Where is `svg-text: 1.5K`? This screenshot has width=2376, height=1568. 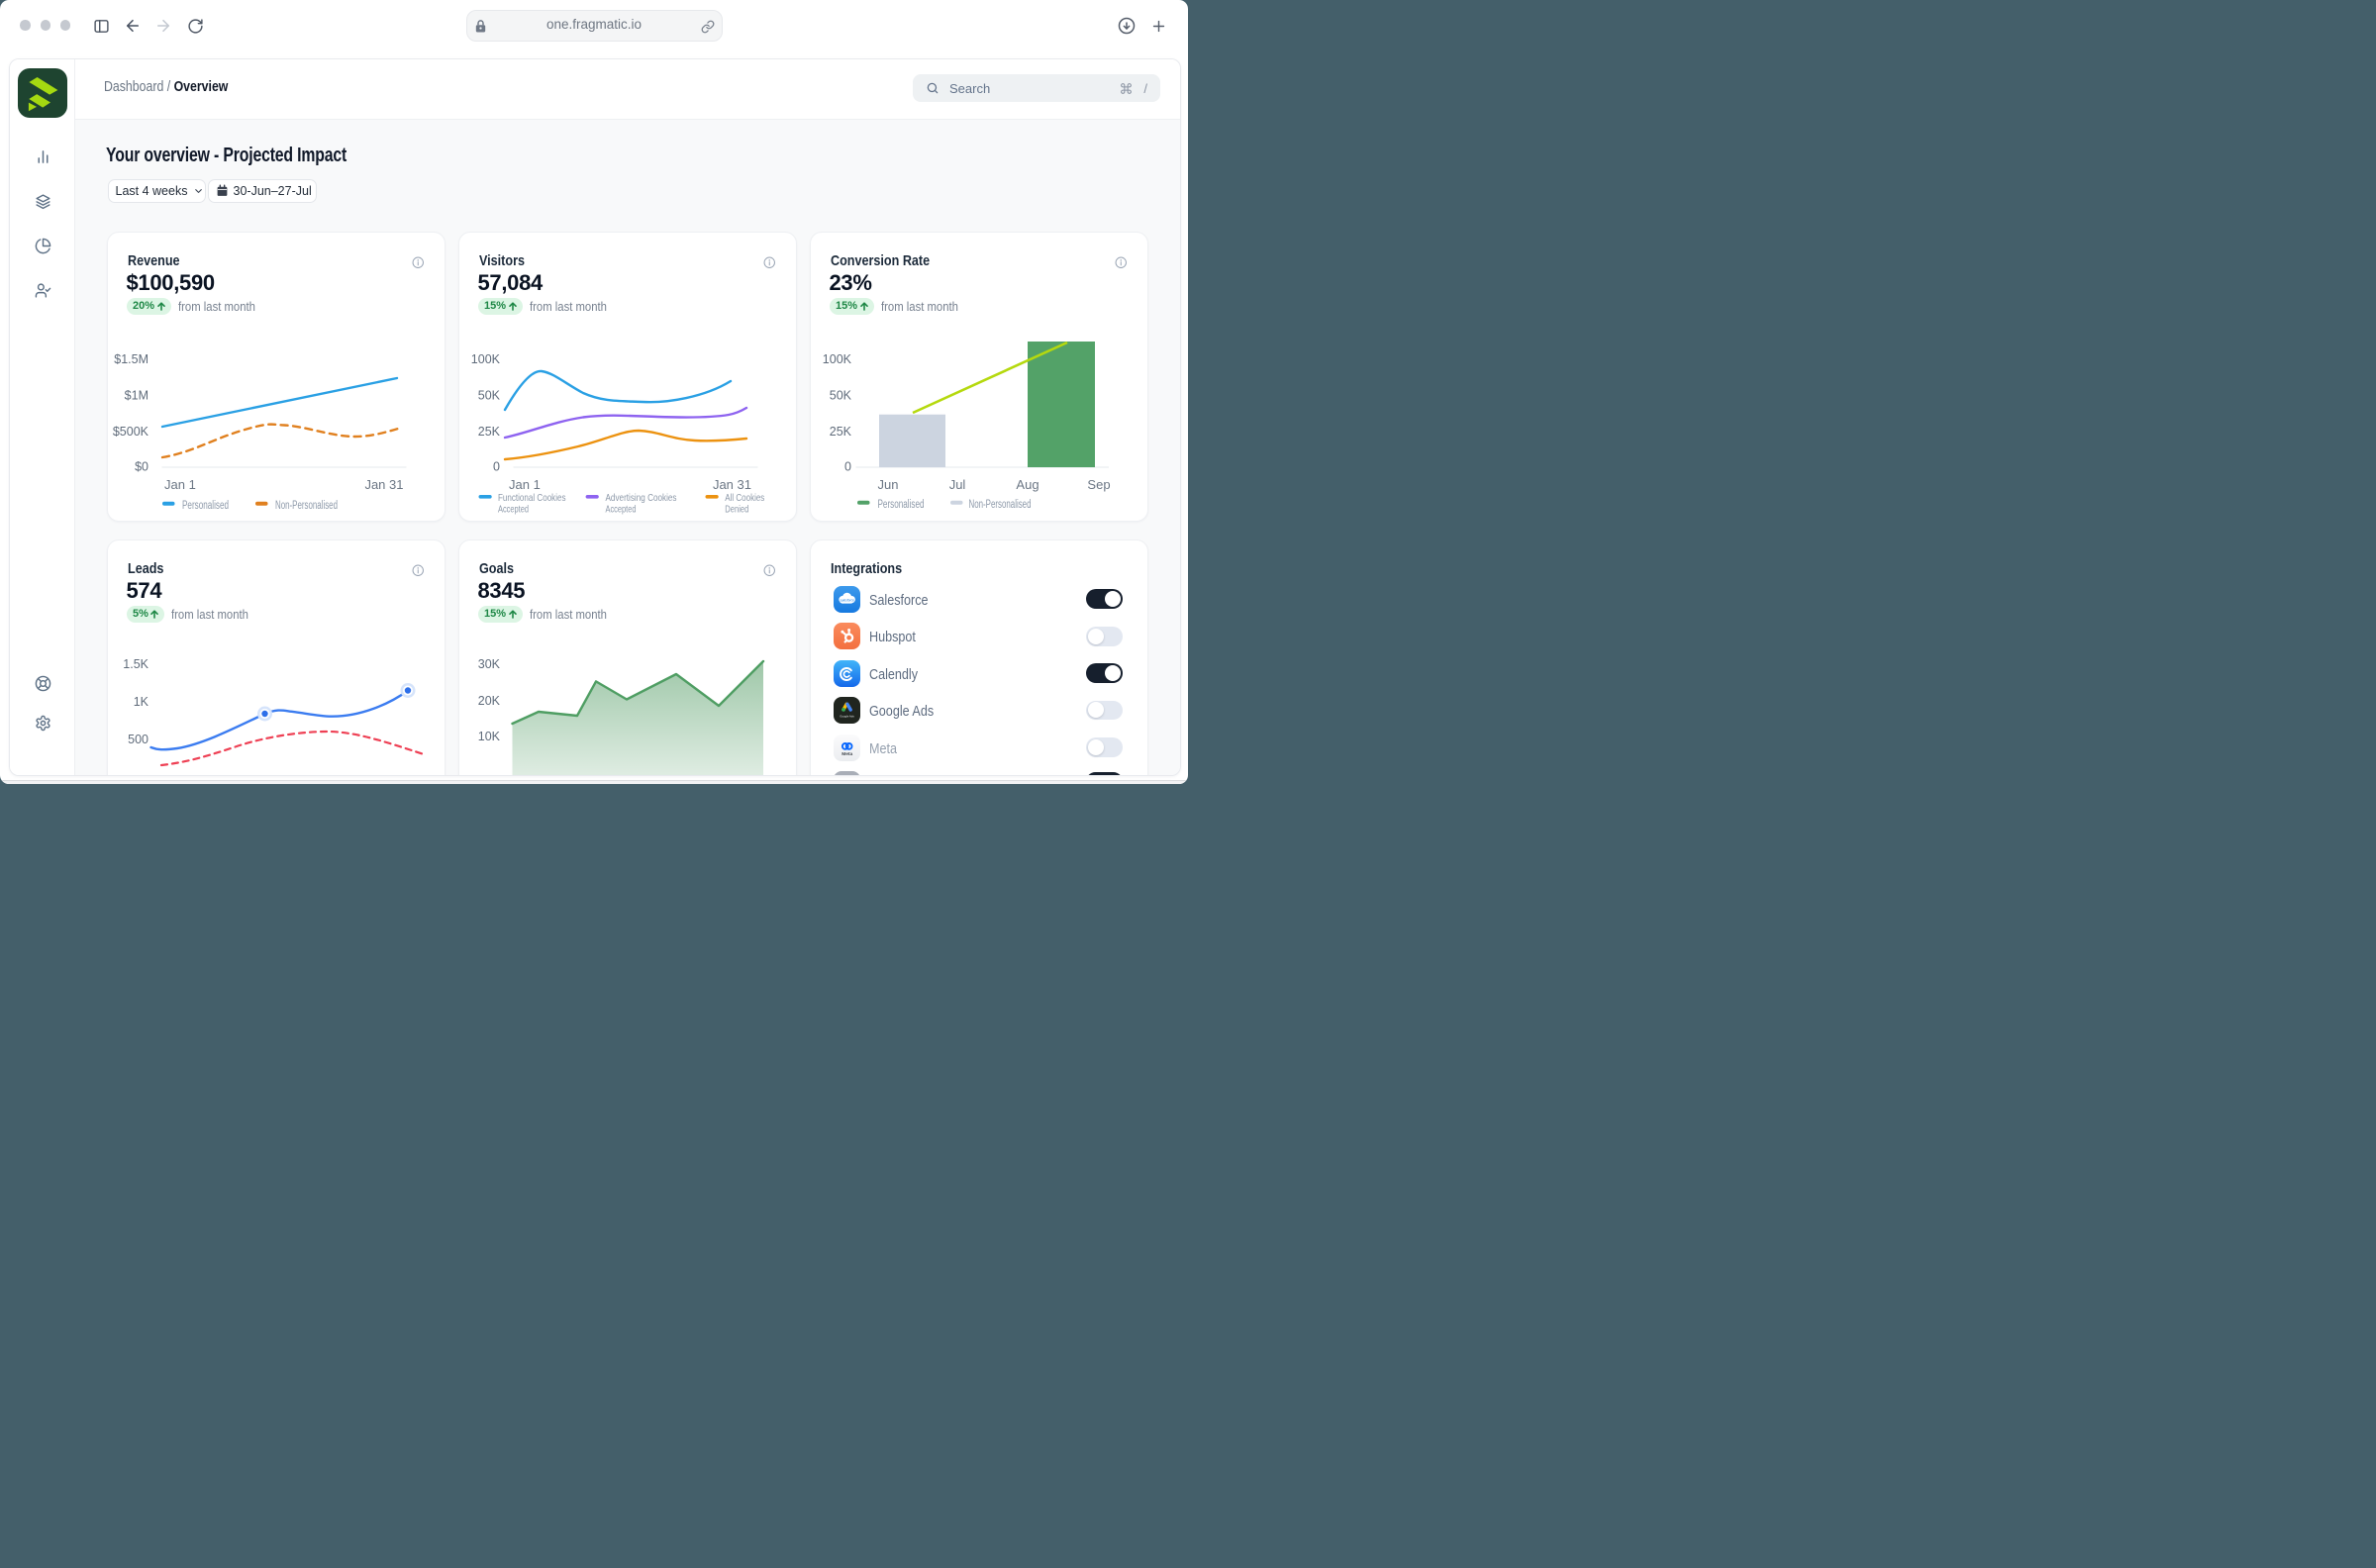
svg-text: 1.5K is located at coordinates (135, 664).